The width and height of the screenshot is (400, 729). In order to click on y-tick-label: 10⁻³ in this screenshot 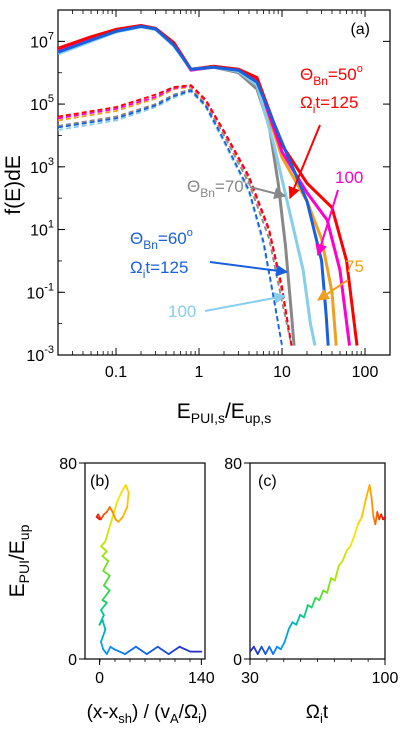, I will do `click(40, 354)`.